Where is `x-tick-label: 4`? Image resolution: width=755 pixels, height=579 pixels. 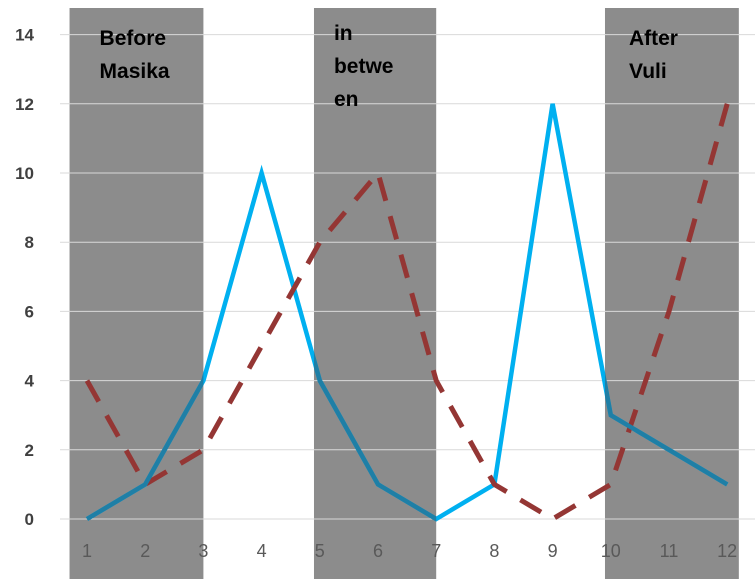
x-tick-label: 4 is located at coordinates (262, 551).